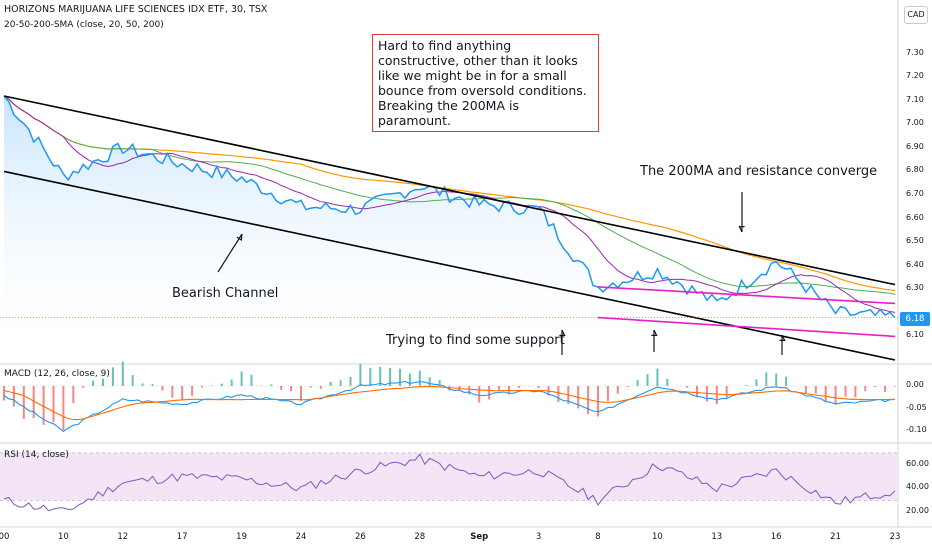 The height and width of the screenshot is (550, 932). I want to click on y-tick-label: -0.10, so click(916, 429).